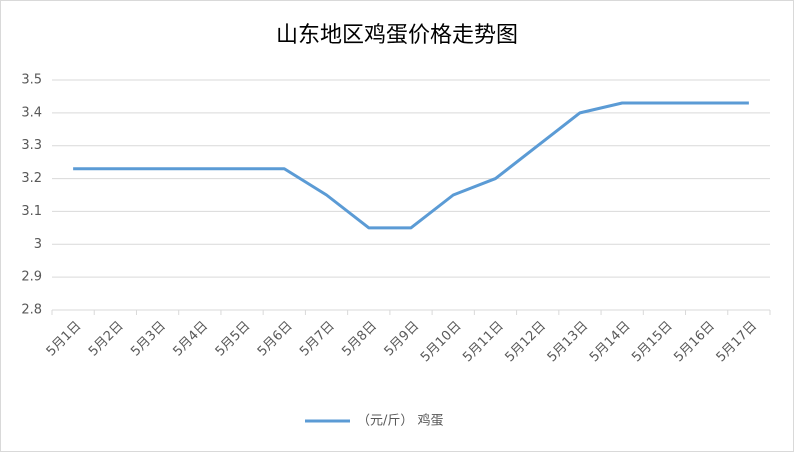 The height and width of the screenshot is (452, 794). I want to click on y-tick-label: 3.4, so click(31, 112).